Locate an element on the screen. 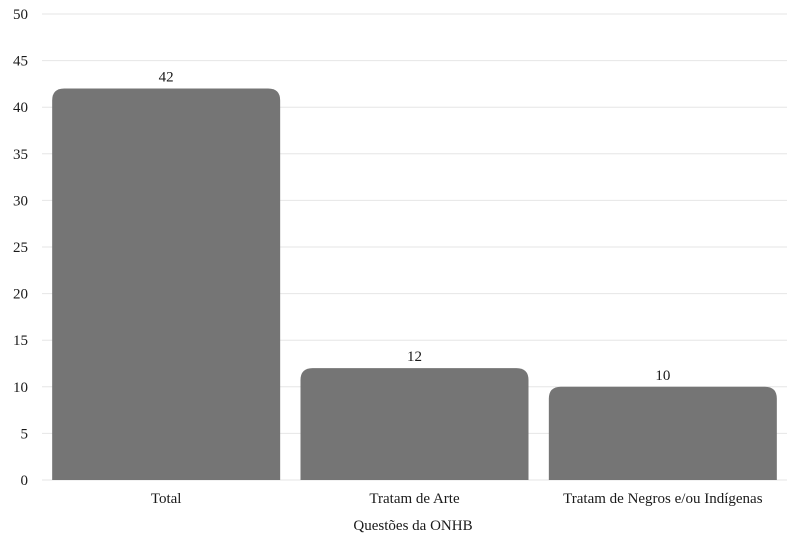  y-tick-label: 40 is located at coordinates (20, 108).